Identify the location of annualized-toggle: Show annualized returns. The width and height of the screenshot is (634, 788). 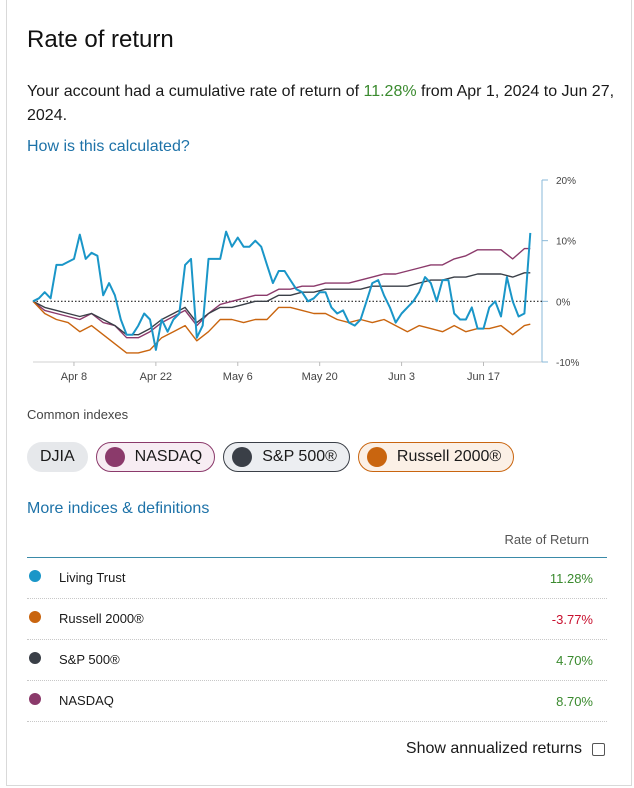
(505, 749).